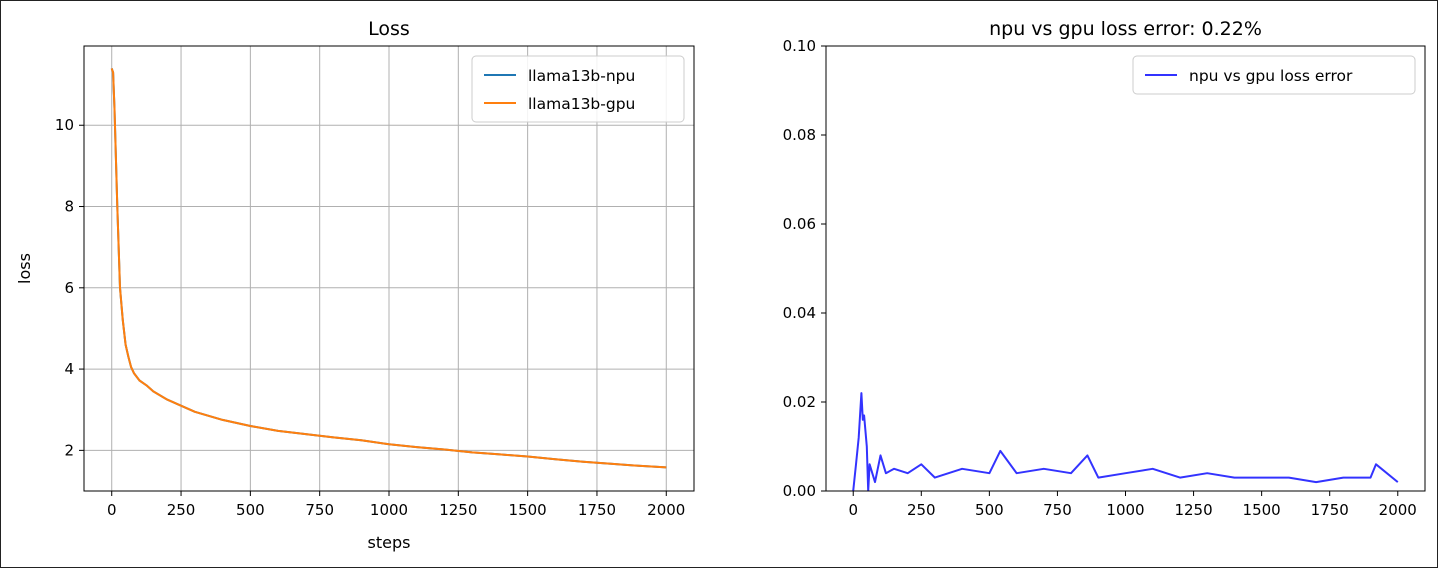 The width and height of the screenshot is (1438, 568). Describe the element at coordinates (69, 207) in the screenshot. I see `y-tick-label: 8` at that location.